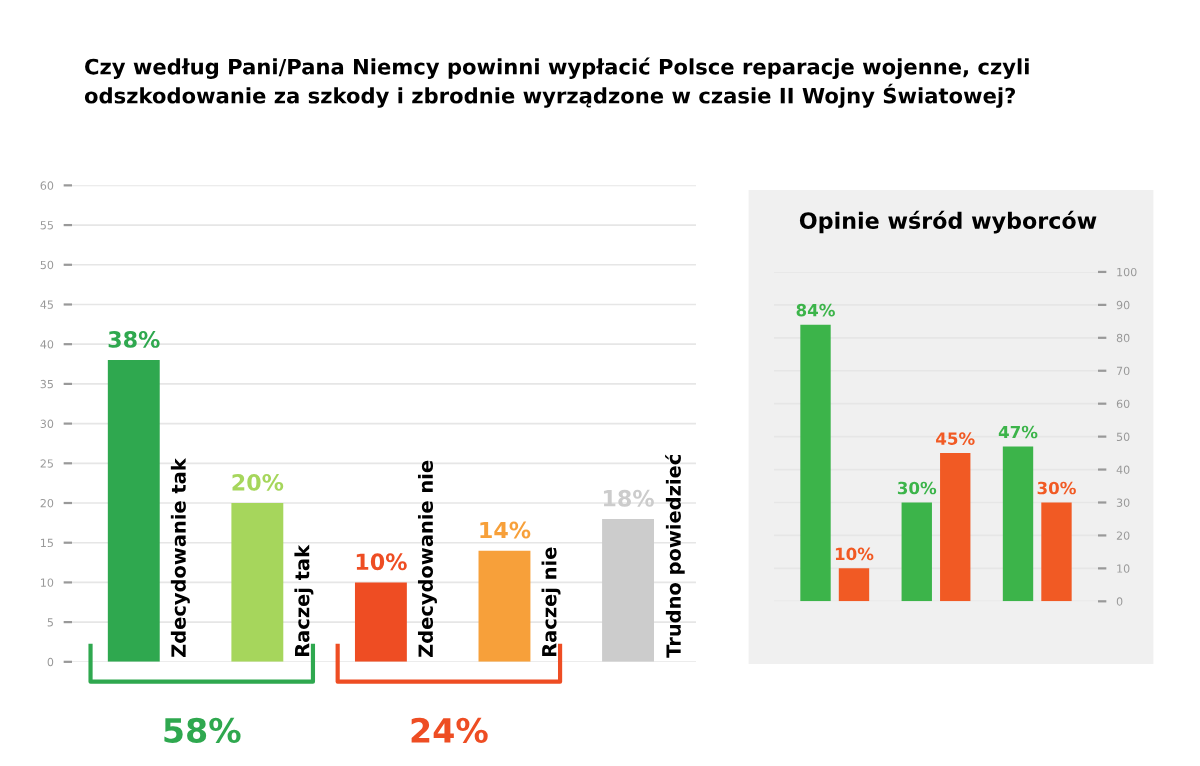 This screenshot has height=766, width=1200. I want to click on chart-title: Opinie wśród wyborców, so click(948, 222).